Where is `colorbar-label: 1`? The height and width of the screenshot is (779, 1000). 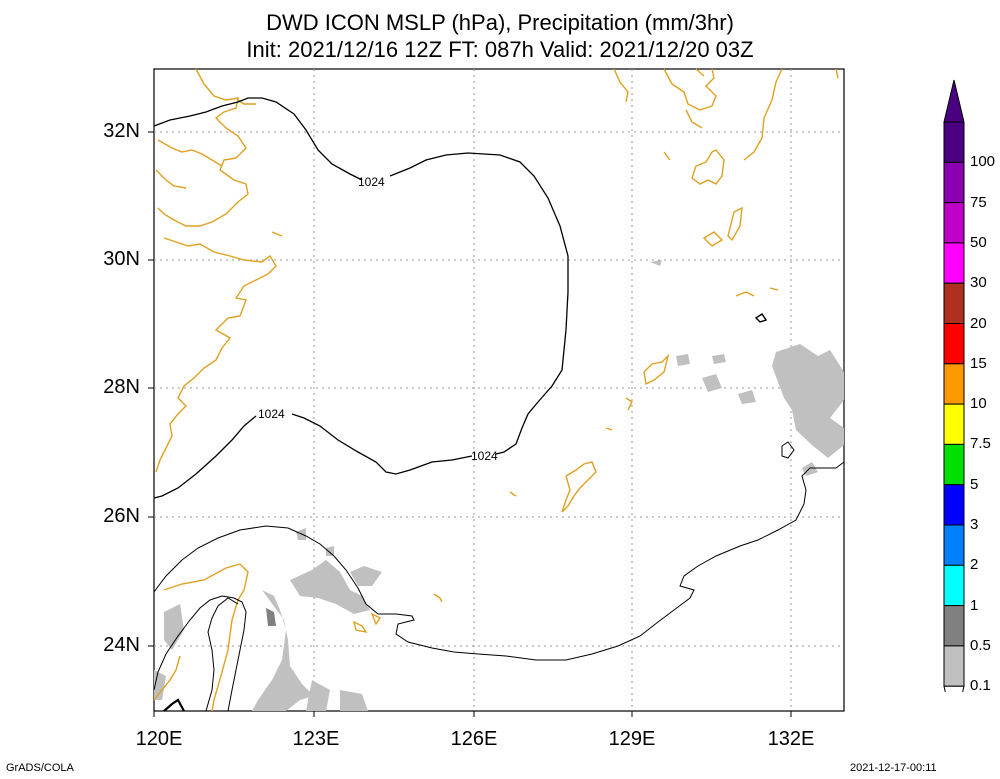
colorbar-label: 1 is located at coordinates (974, 605).